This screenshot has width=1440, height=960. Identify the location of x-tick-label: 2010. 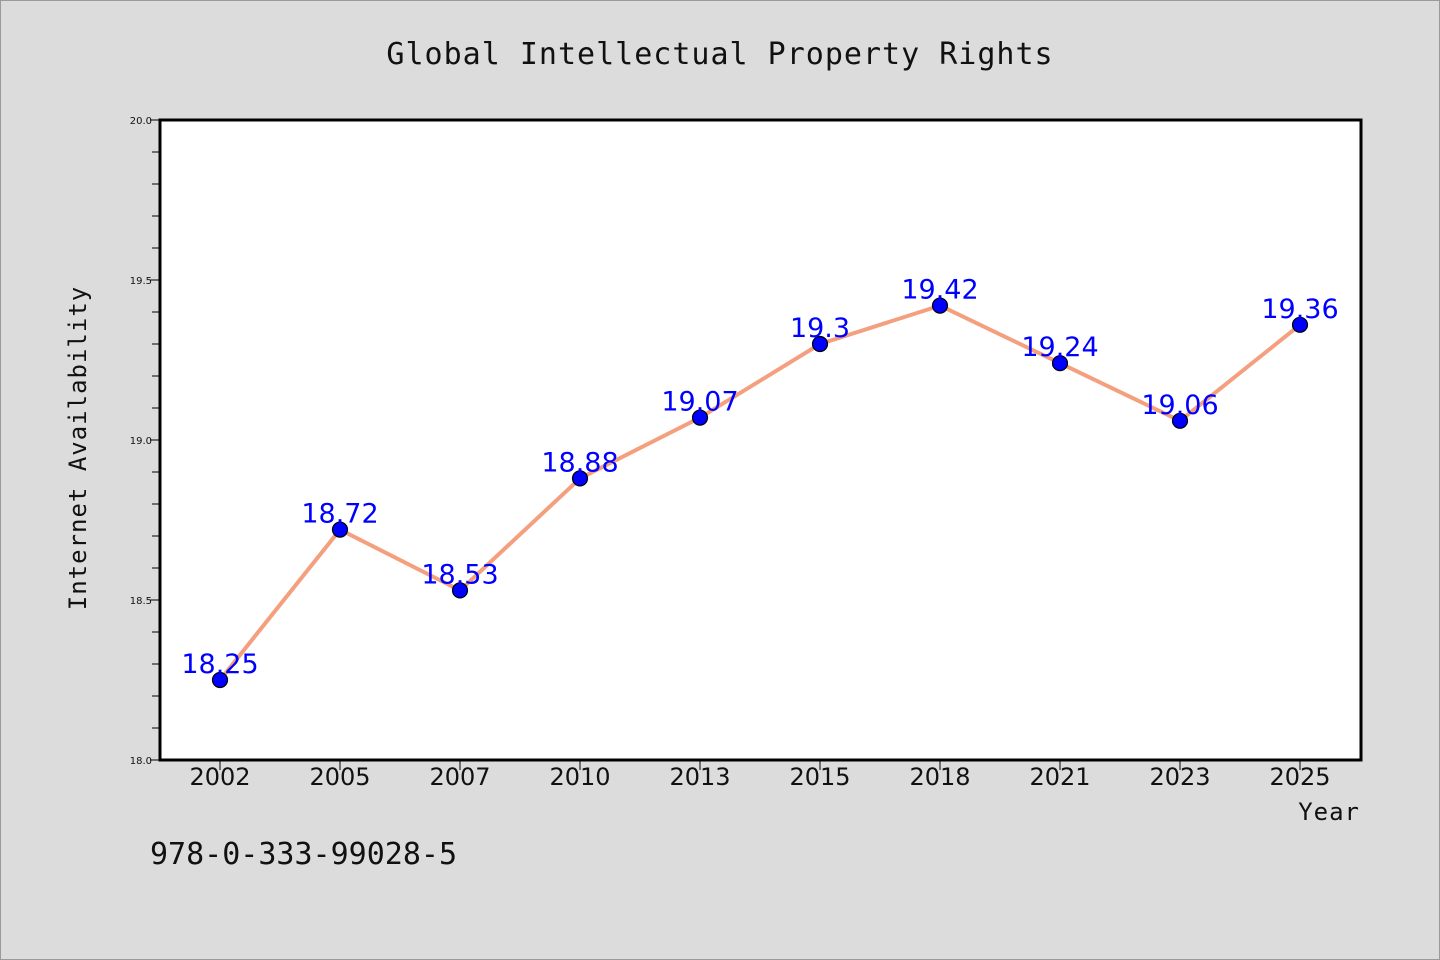
(579, 777).